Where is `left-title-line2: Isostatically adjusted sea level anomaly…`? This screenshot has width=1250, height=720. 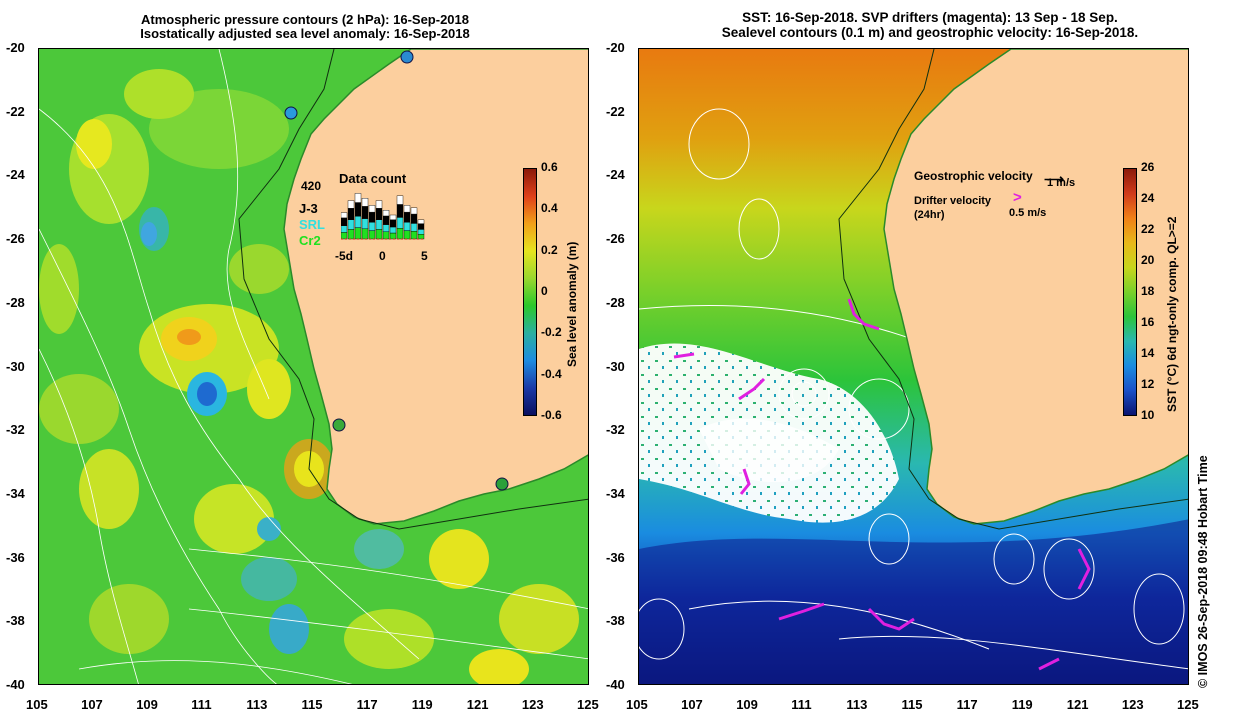 left-title-line2: Isostatically adjusted sea level anomaly… is located at coordinates (305, 33).